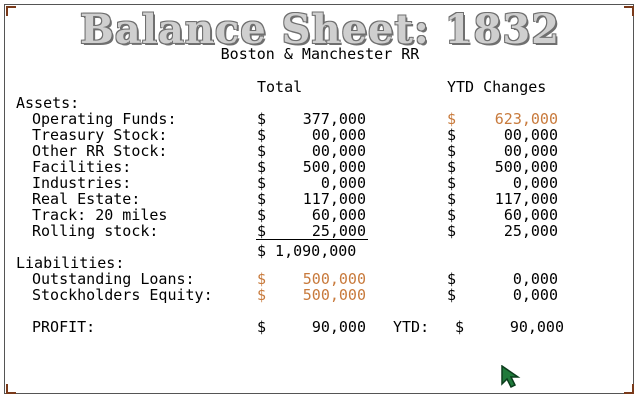 The width and height of the screenshot is (640, 400). Describe the element at coordinates (104, 119) in the screenshot. I see `row-label: Operating Funds:` at that location.